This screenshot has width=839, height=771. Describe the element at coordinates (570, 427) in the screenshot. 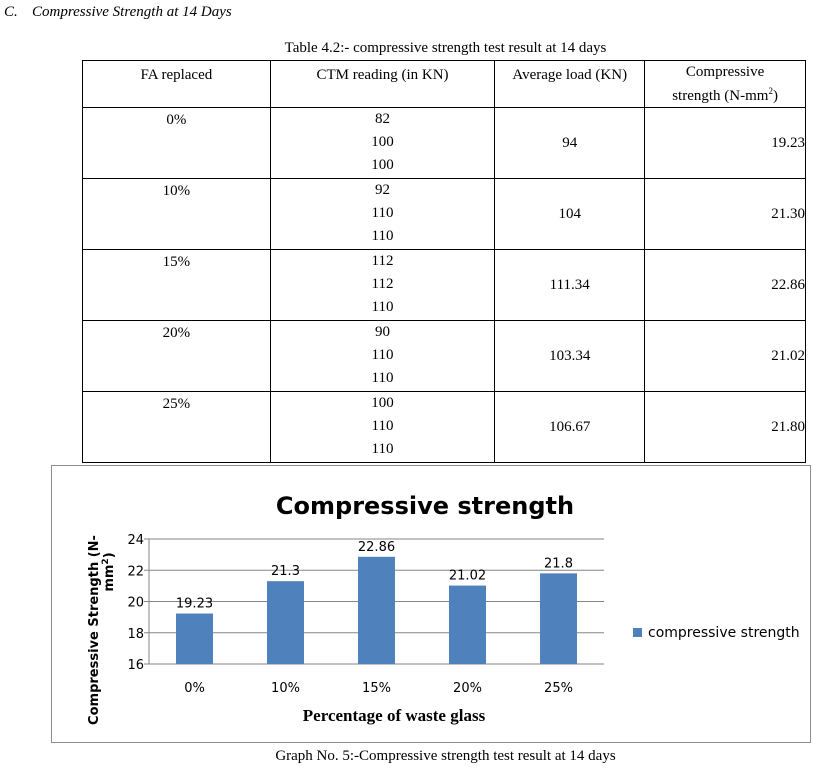

I see `cell-average-load: 106.67` at that location.